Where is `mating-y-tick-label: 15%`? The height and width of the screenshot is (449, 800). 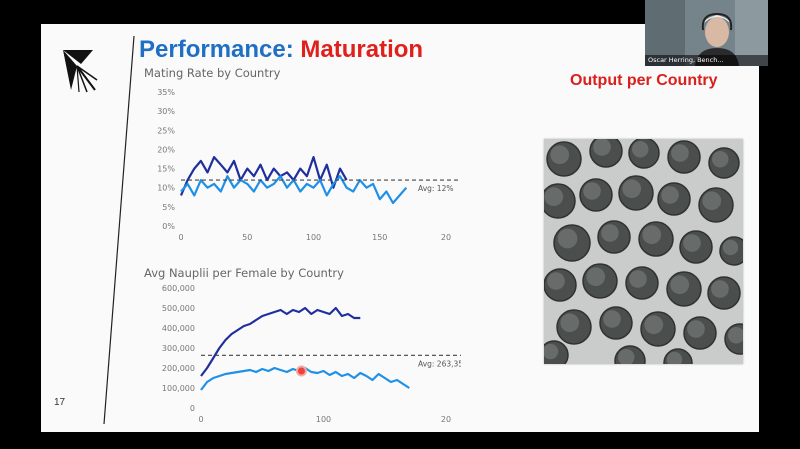
mating-y-tick-label: 15% is located at coordinates (166, 169).